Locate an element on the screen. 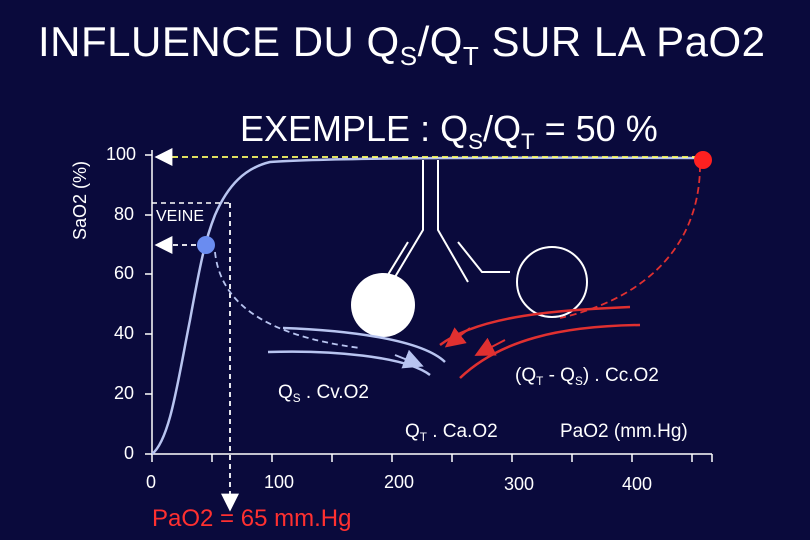 The image size is (810, 540). example-caption: EXEMPLE : QS/QT = 50 % is located at coordinates (449, 131).